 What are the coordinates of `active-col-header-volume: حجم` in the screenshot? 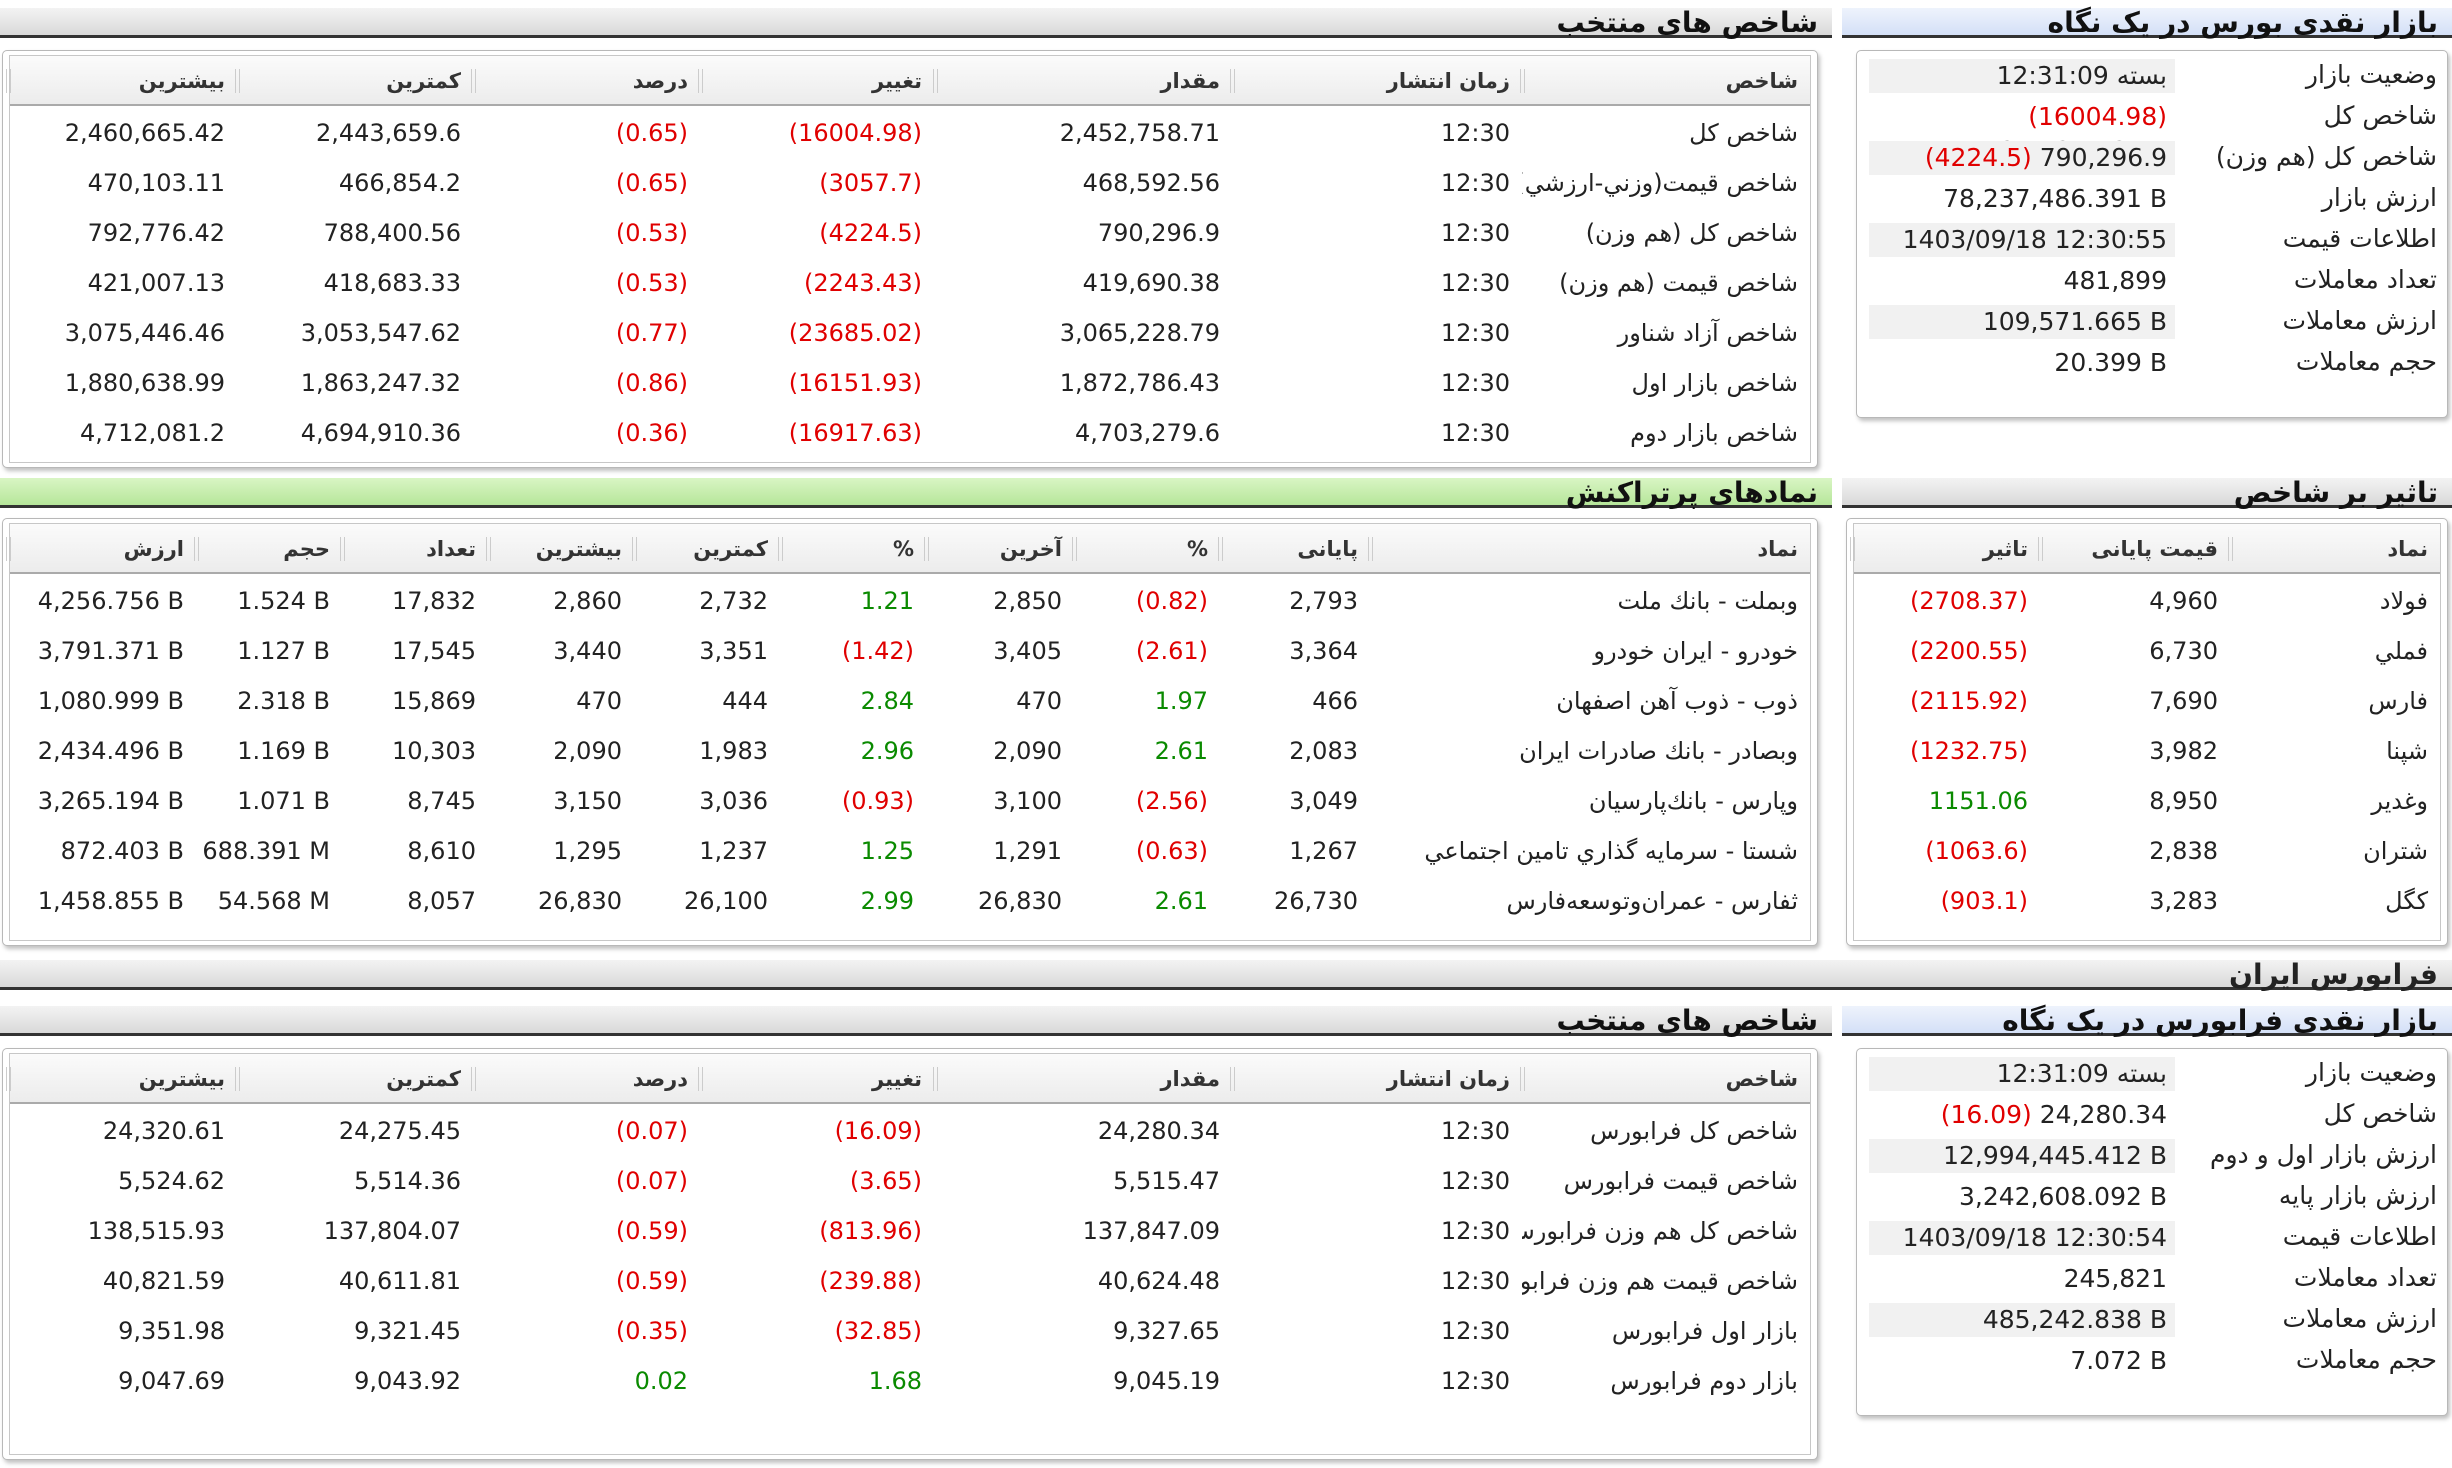 It's located at (268, 549).